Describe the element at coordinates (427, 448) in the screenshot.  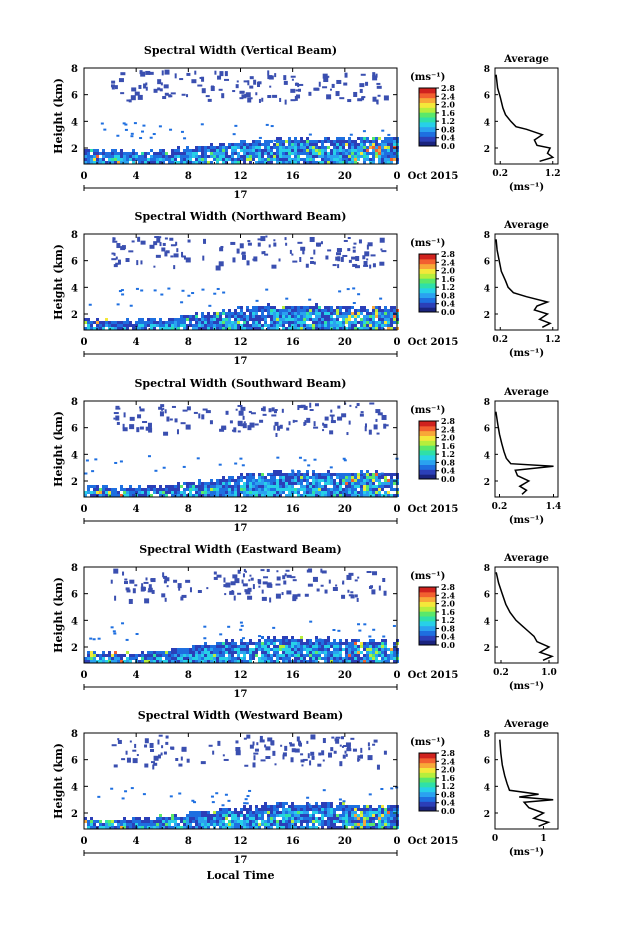
I see `colorbar-segment` at that location.